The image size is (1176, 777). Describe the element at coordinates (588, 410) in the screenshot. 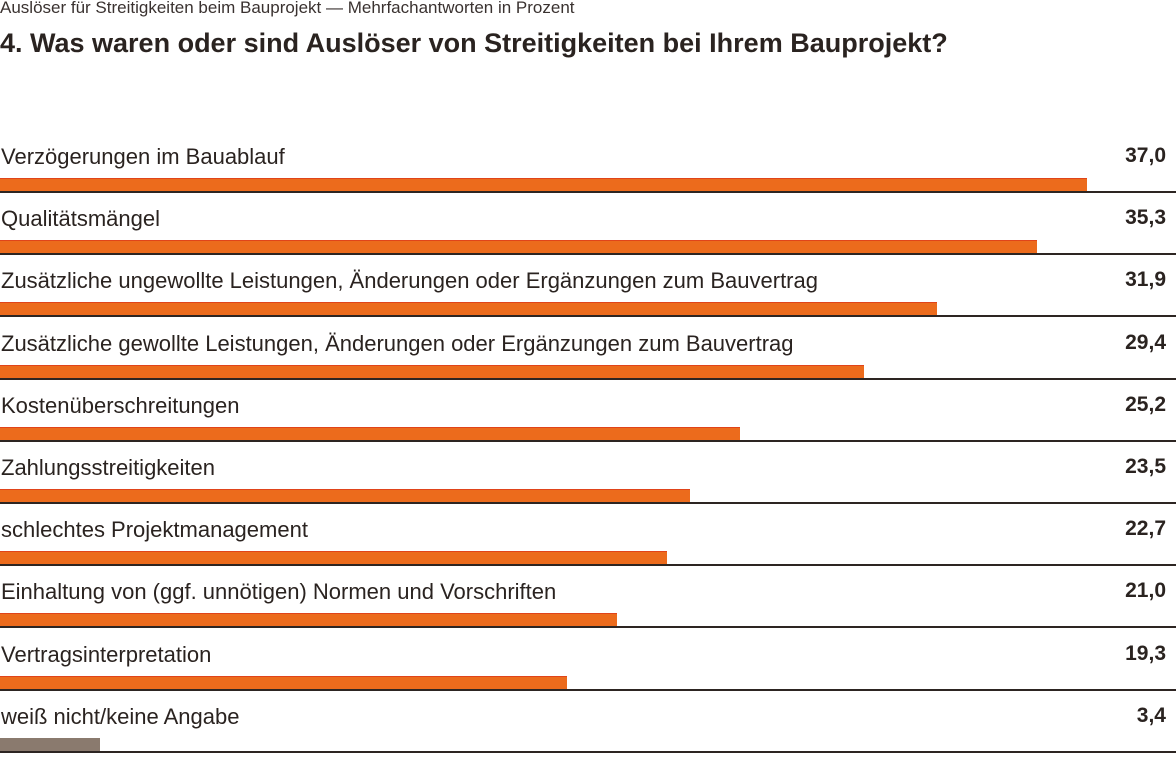

I see `bar-row: Kostenüberschreitungen 25,2` at that location.